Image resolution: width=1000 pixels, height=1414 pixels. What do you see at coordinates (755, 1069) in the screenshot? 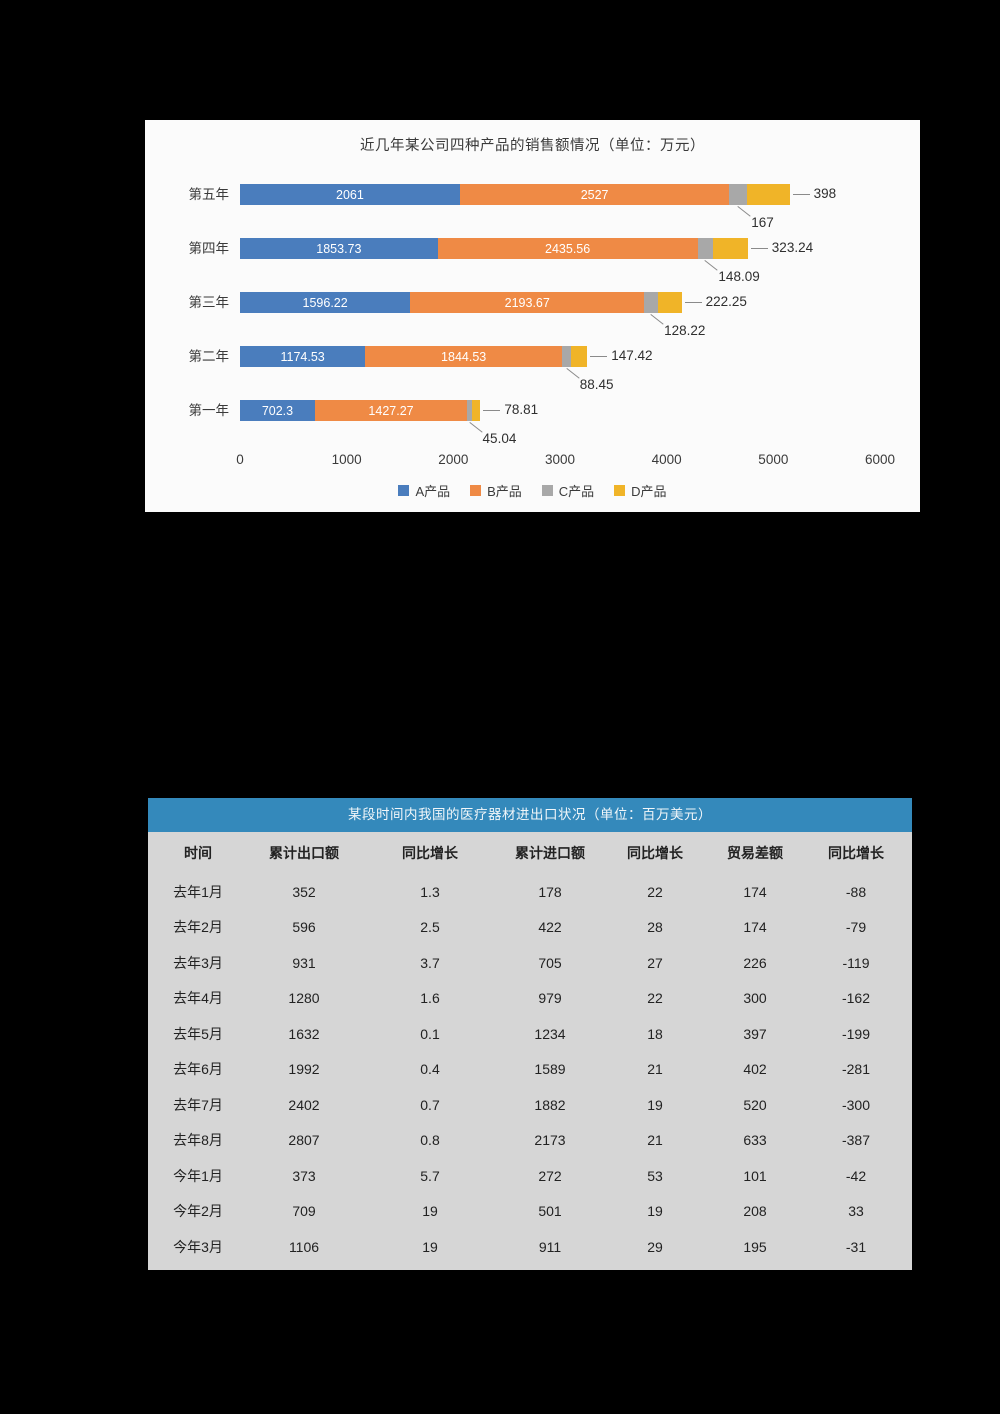
I see `table-cell: 402` at bounding box center [755, 1069].